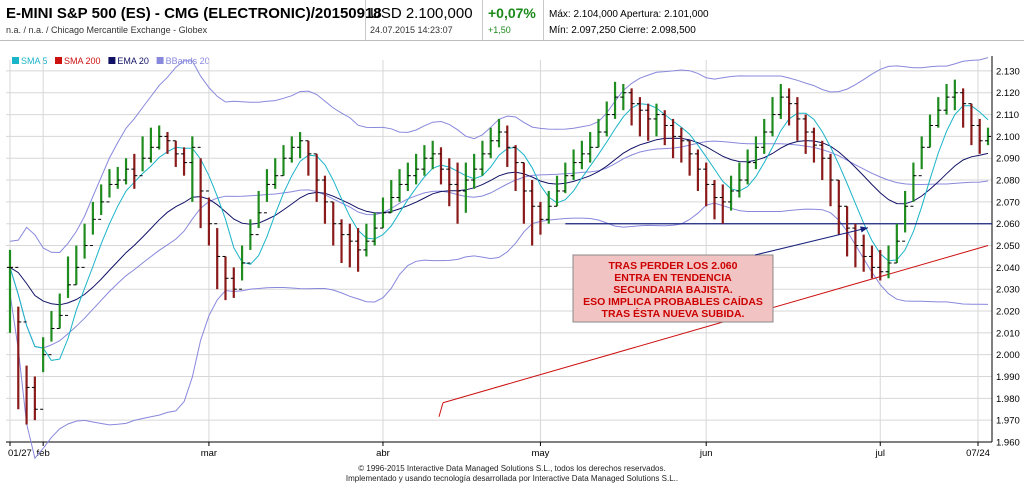 The width and height of the screenshot is (1024, 484). I want to click on x-tick-label: 01/27, so click(20, 453).